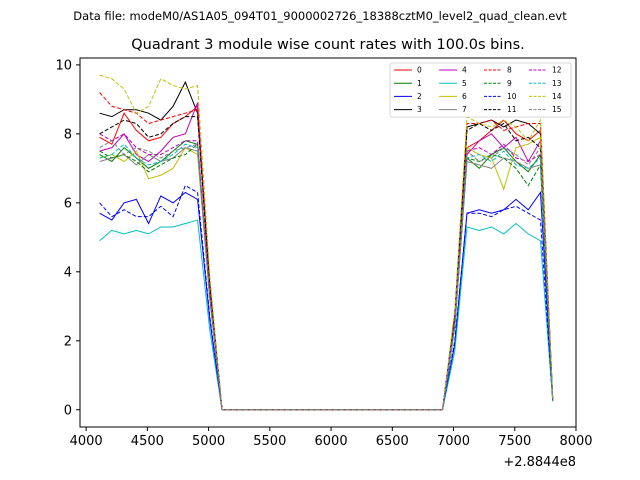 The image size is (640, 480). What do you see at coordinates (575, 441) in the screenshot?
I see `x-tick-label: 8000` at bounding box center [575, 441].